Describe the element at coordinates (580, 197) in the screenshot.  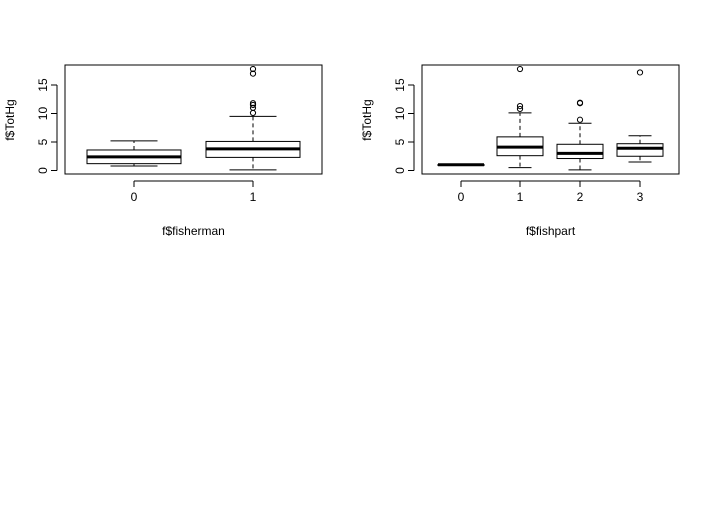
I see `x-tick-label: 2` at that location.